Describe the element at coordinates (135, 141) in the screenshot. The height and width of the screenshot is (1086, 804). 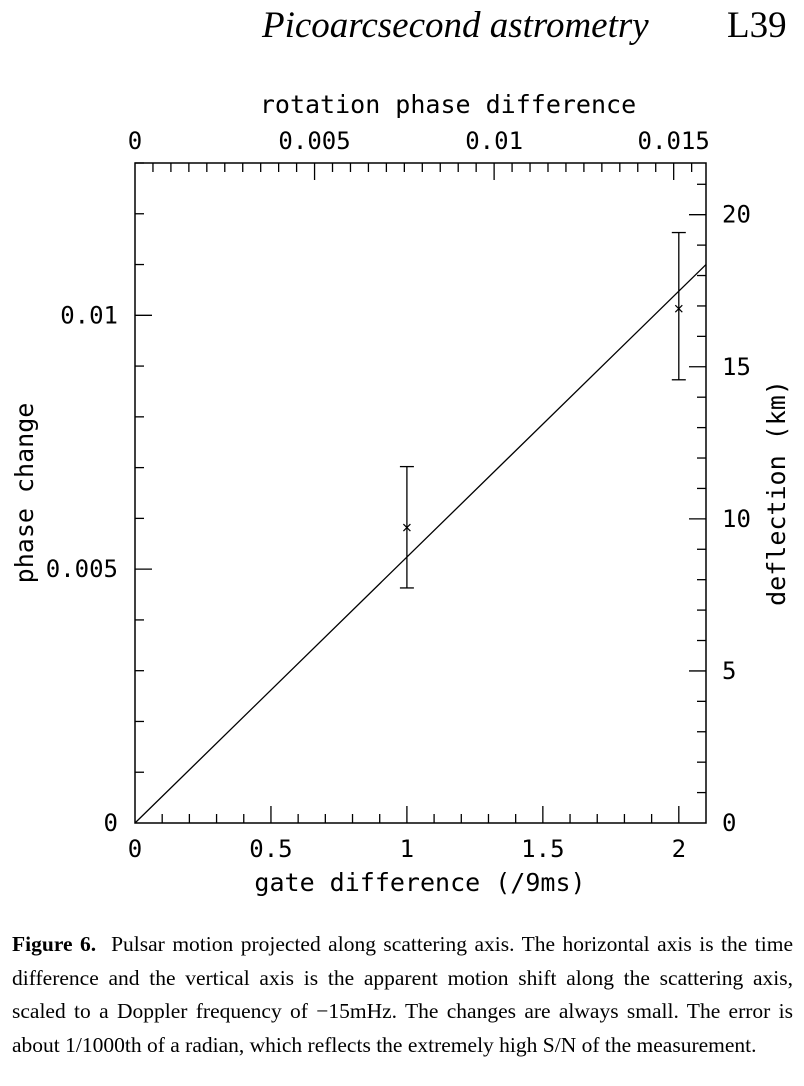
I see `x-top-tick-label: 0` at that location.